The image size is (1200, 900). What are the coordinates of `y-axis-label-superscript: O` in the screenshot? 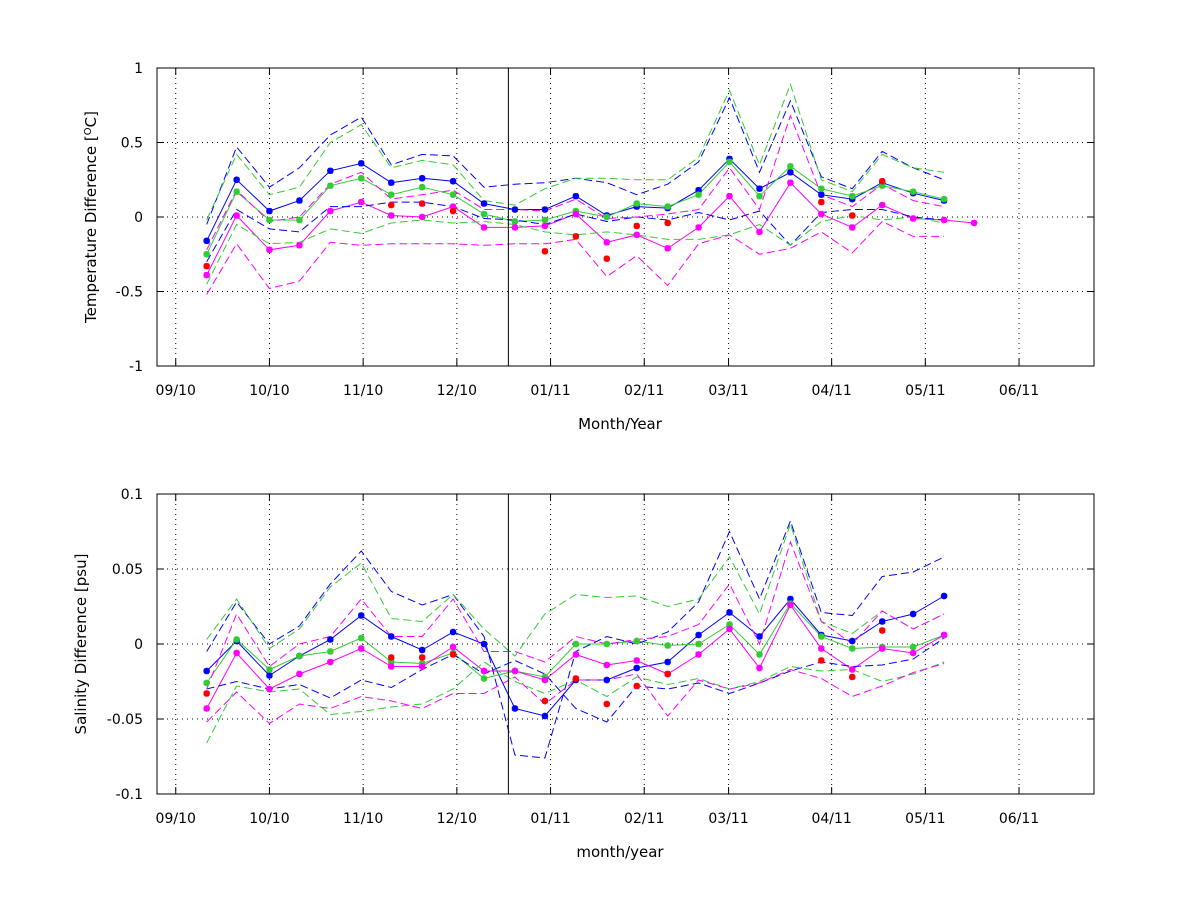 It's located at (88, 131).